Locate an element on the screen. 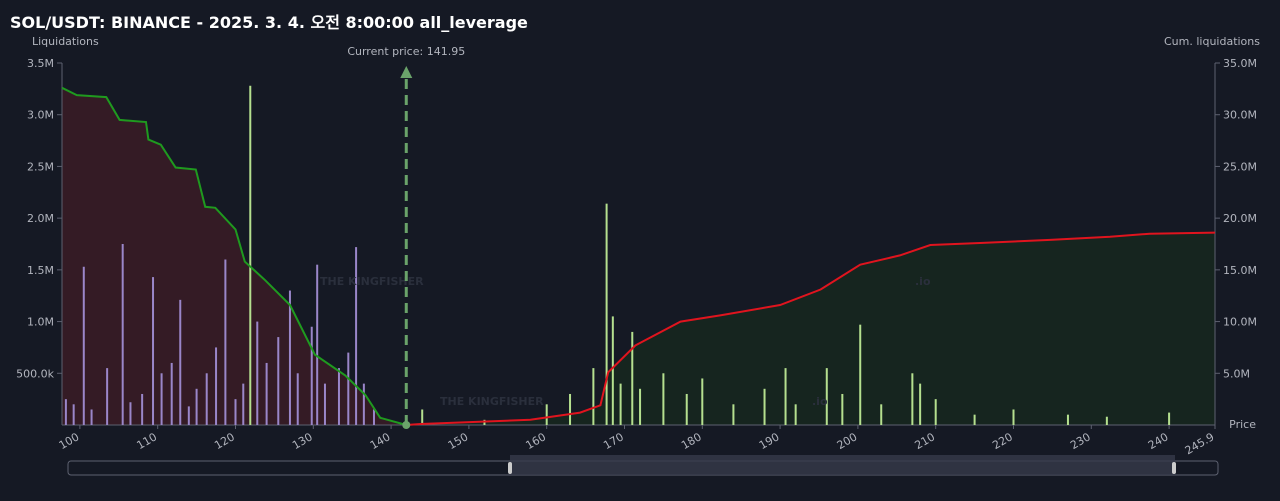 The height and width of the screenshot is (501, 1280). y-tick-label: 500.0k is located at coordinates (35, 373).